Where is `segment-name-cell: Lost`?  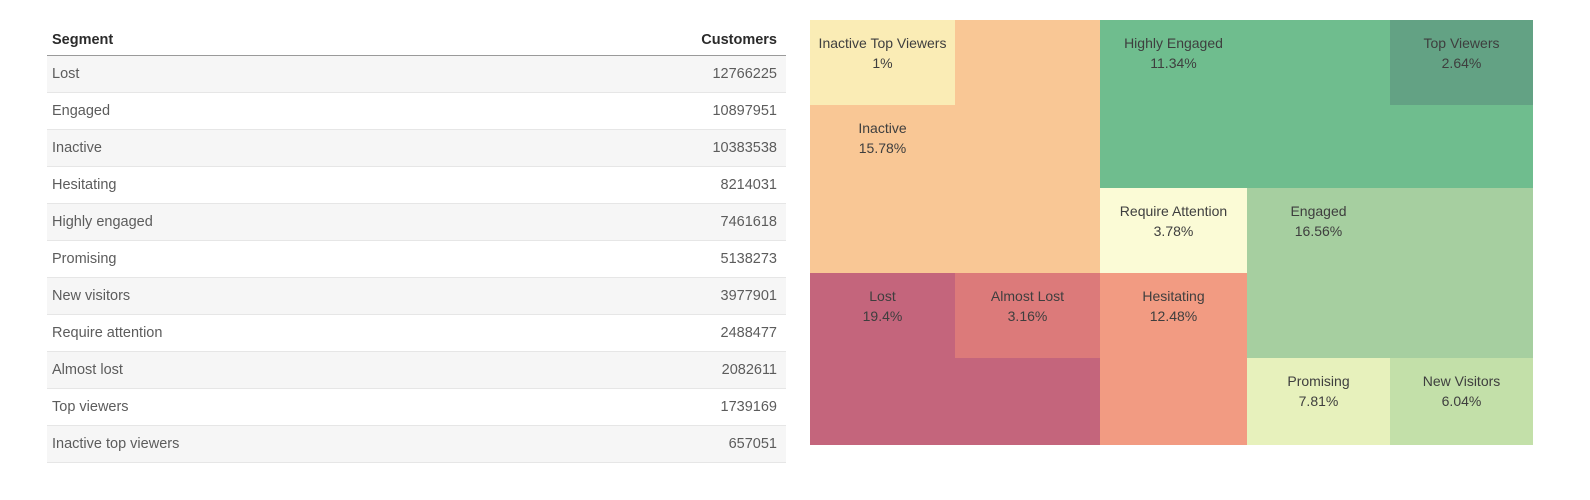
segment-name-cell: Lost is located at coordinates (66, 74).